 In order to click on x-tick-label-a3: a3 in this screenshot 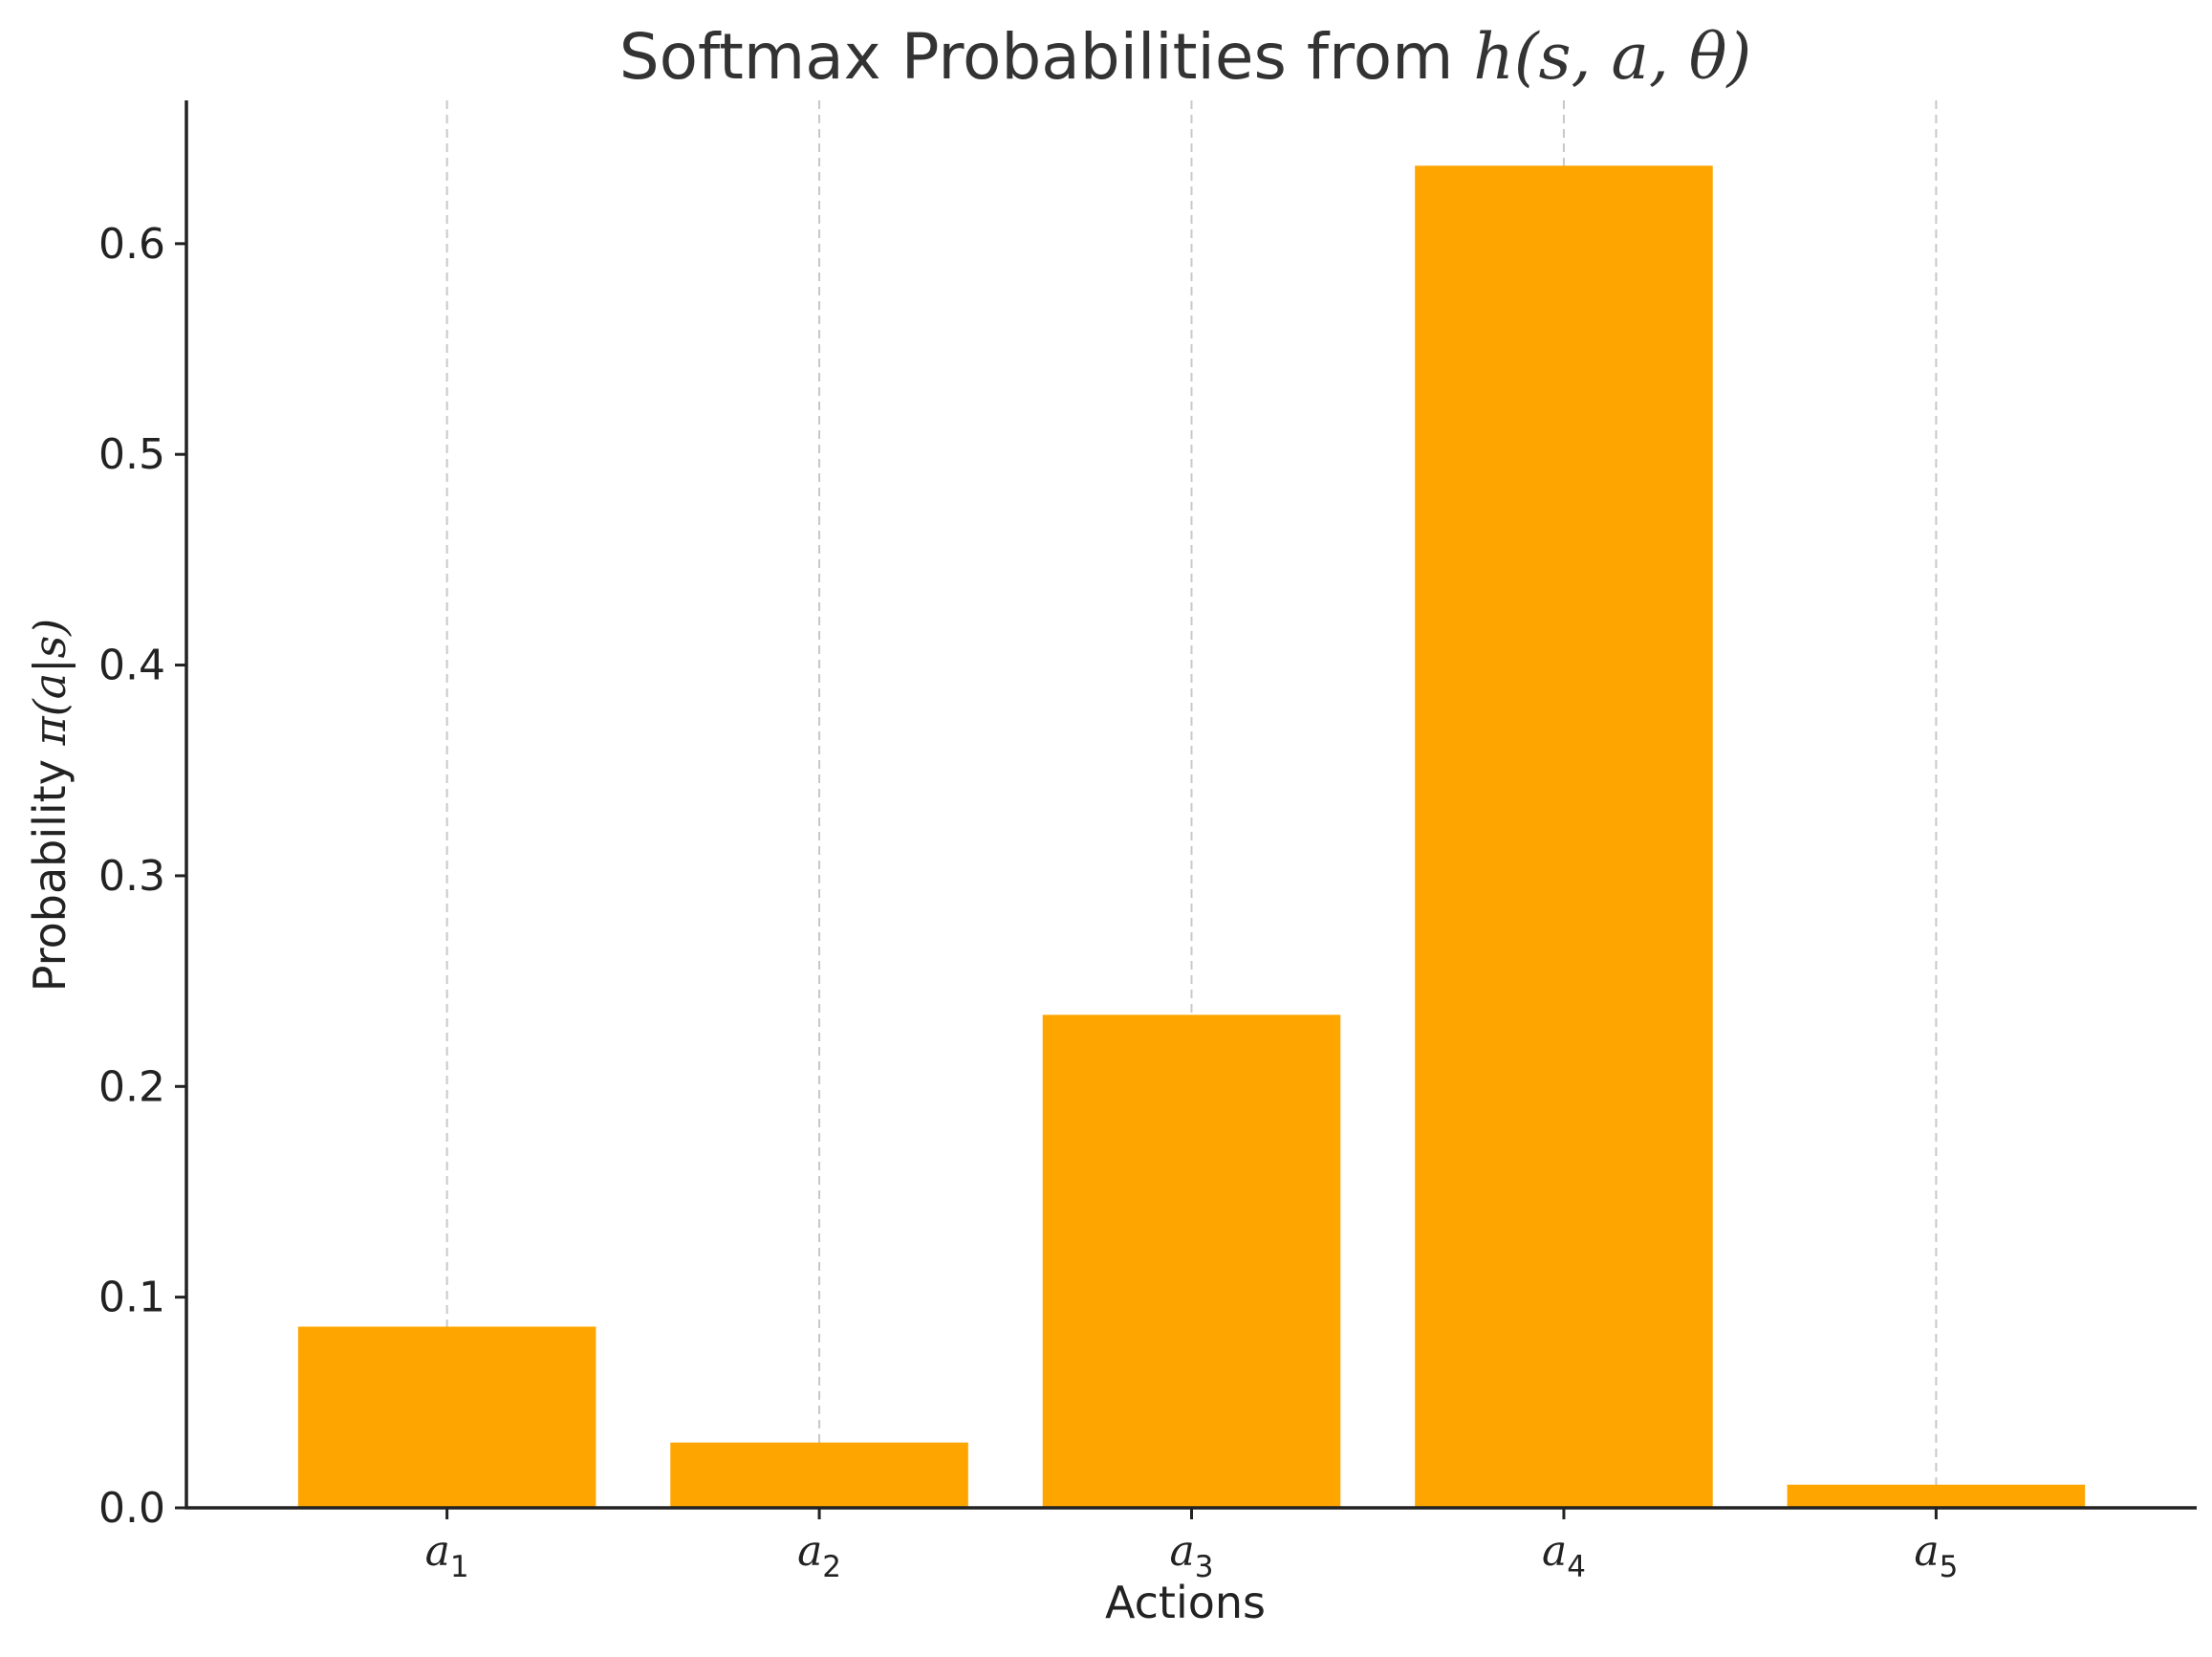, I will do `click(1192, 1555)`.